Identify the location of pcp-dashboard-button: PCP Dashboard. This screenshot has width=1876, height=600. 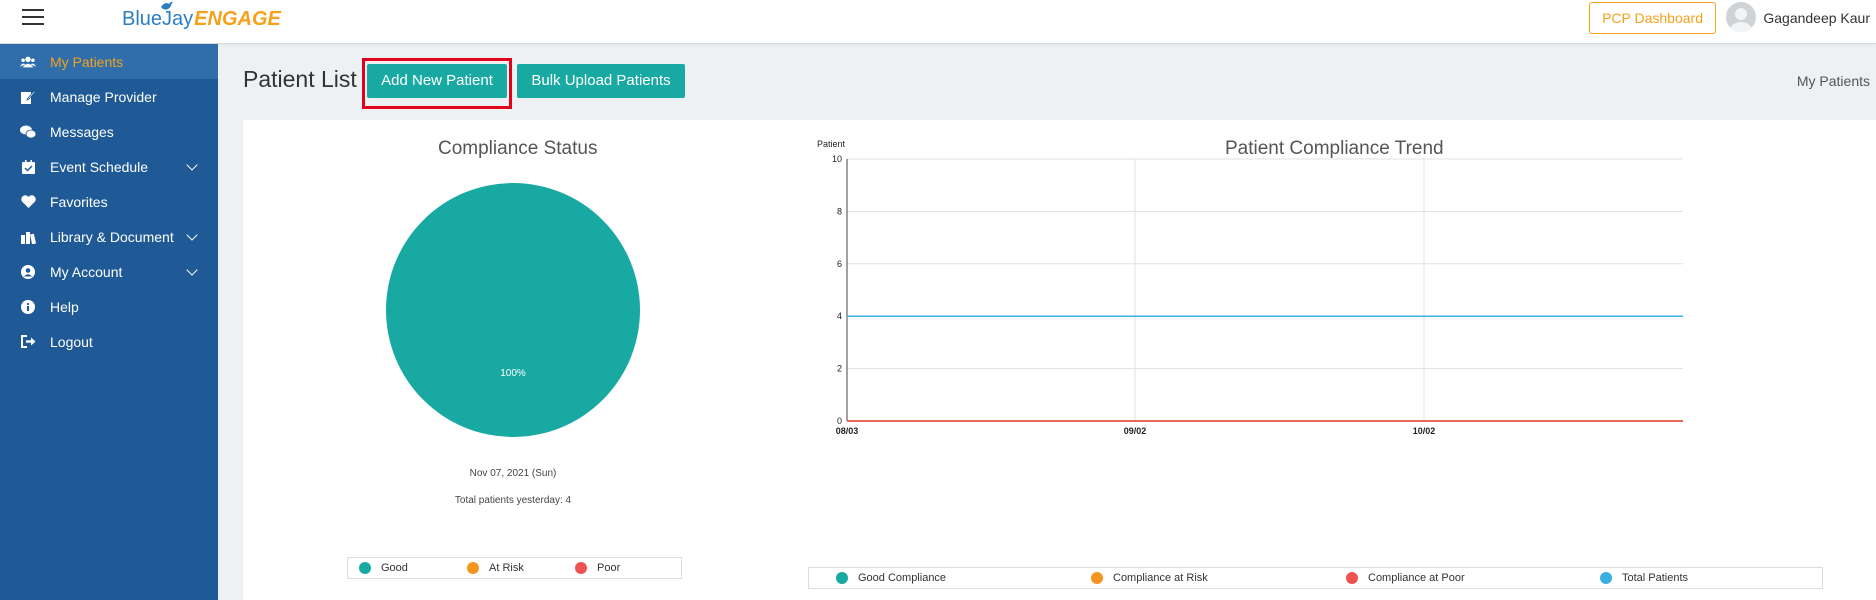
(1652, 18).